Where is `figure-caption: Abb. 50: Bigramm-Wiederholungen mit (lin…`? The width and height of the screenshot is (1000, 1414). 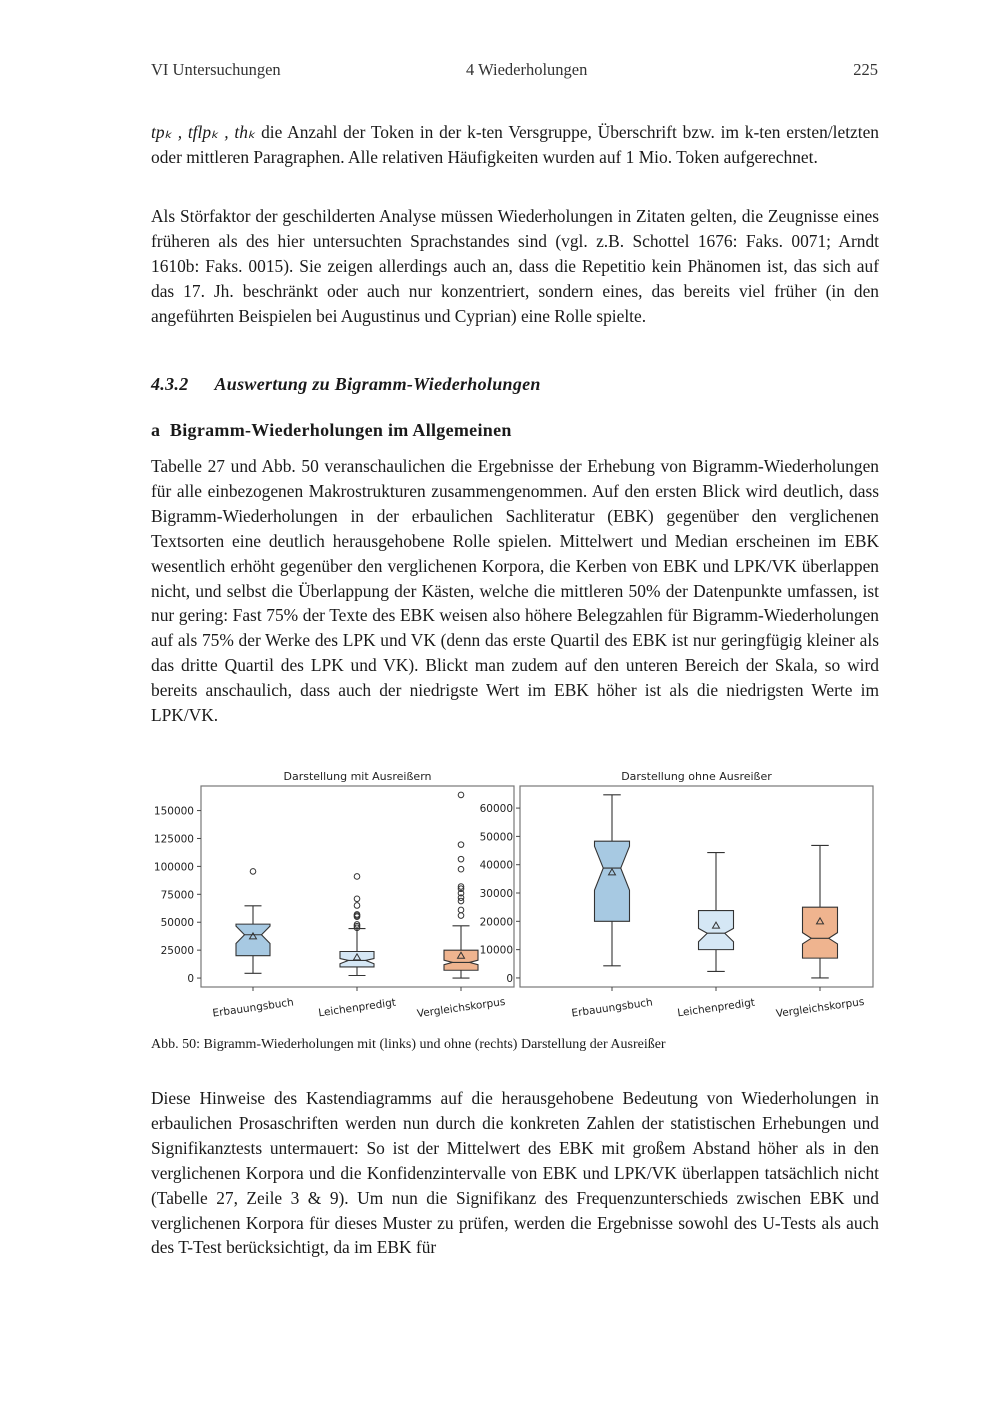
figure-caption: Abb. 50: Bigramm-Wiederholungen mit (lin… is located at coordinates (408, 1044).